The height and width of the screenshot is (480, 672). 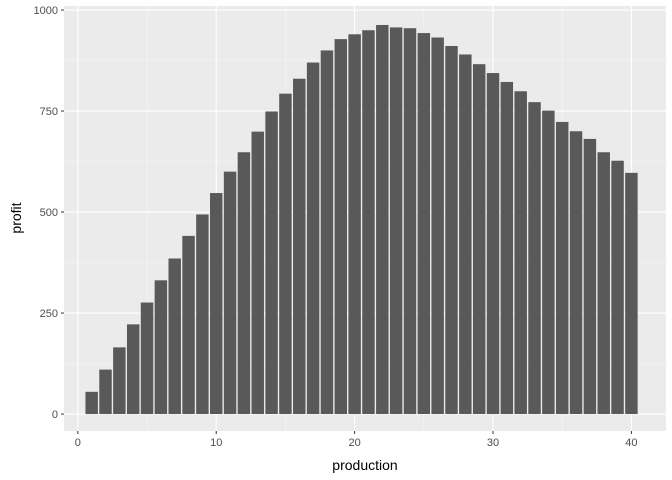 I want to click on x-axis: 0 10 20 30 40, so click(x=356, y=440).